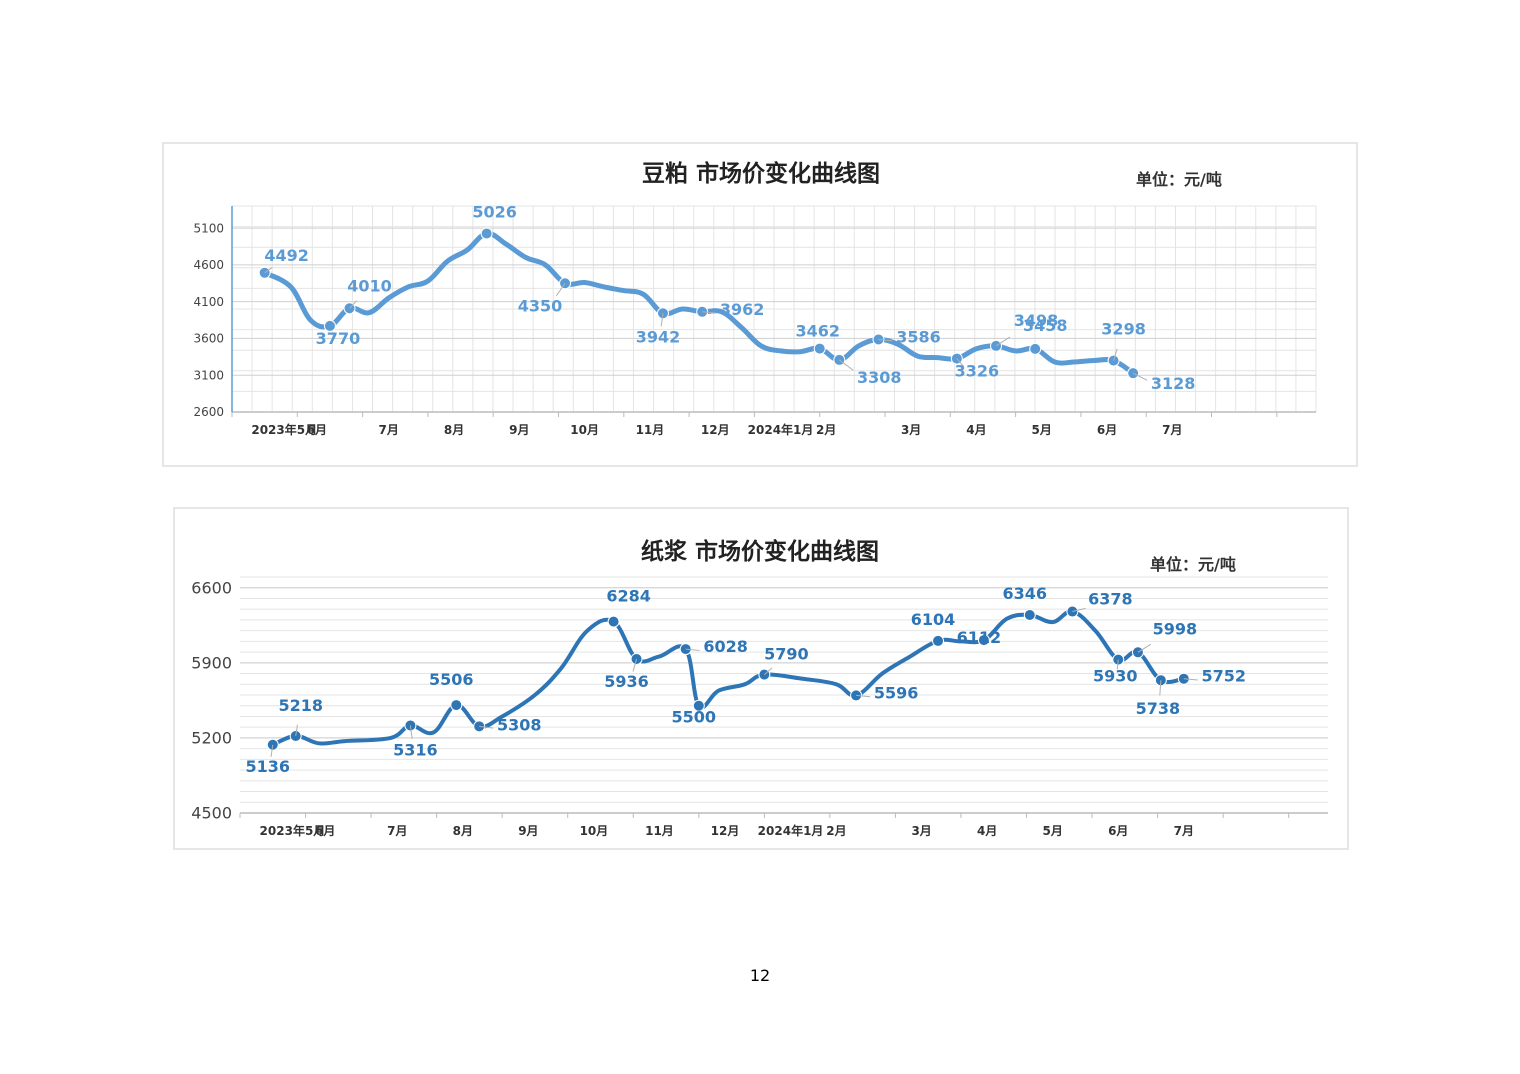 This screenshot has height=1074, width=1520. What do you see at coordinates (1173, 383) in the screenshot?
I see `data-label: 3128` at bounding box center [1173, 383].